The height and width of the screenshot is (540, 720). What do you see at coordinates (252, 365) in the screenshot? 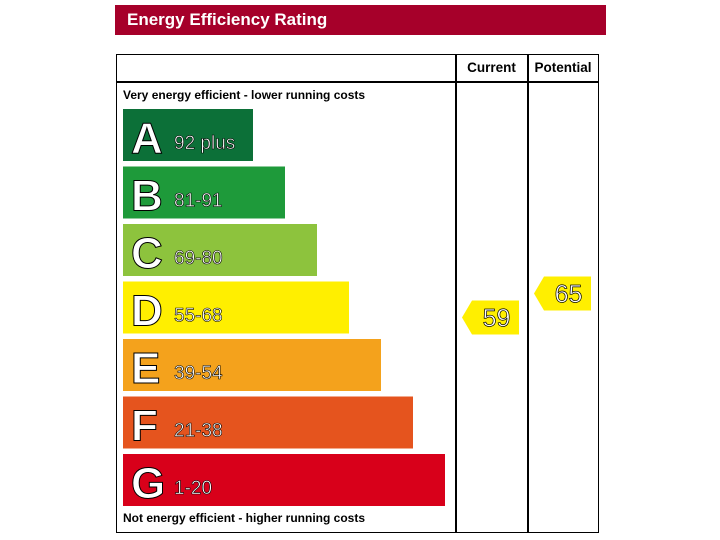
I see `band-bar-e` at bounding box center [252, 365].